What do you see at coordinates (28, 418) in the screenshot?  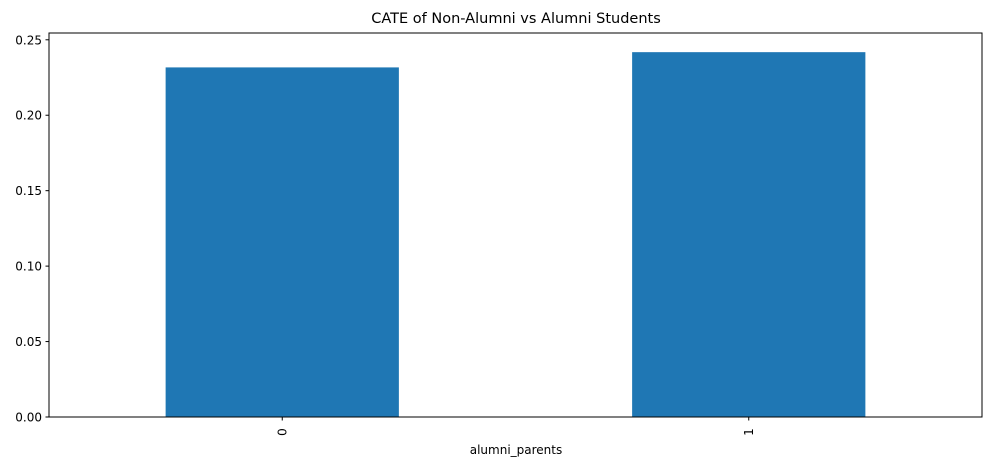 I see `y-tick-label: 0.00` at bounding box center [28, 418].